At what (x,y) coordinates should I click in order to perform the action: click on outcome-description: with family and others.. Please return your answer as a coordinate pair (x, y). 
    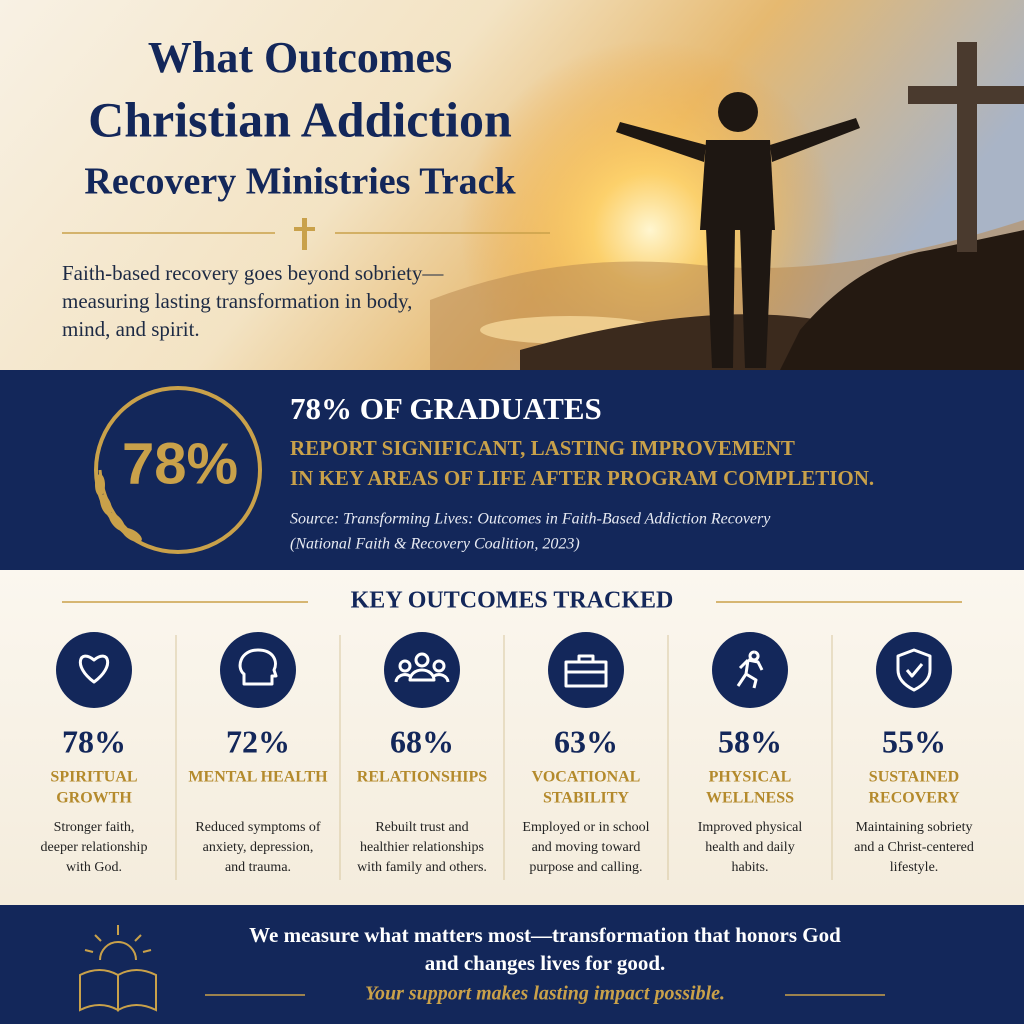
    Looking at the image, I should click on (422, 867).